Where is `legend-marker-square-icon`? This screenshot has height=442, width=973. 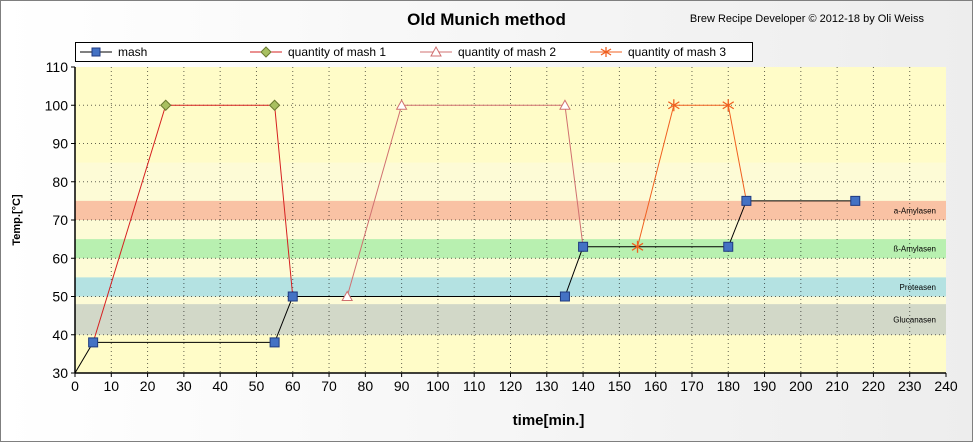
legend-marker-square-icon is located at coordinates (96, 52).